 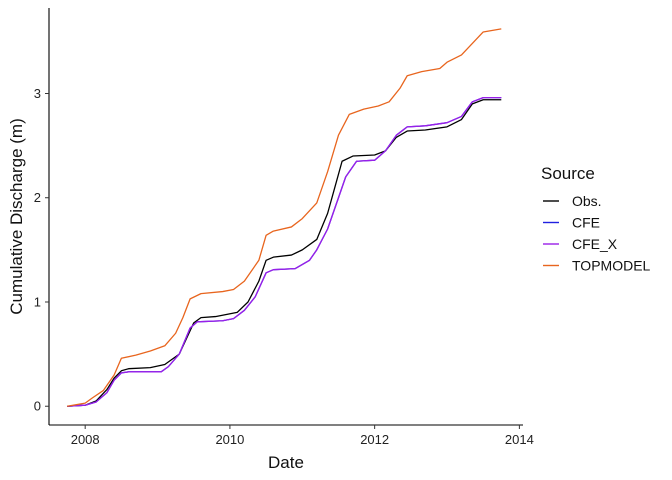 What do you see at coordinates (595, 244) in the screenshot?
I see `legend-label: CFE_X` at bounding box center [595, 244].